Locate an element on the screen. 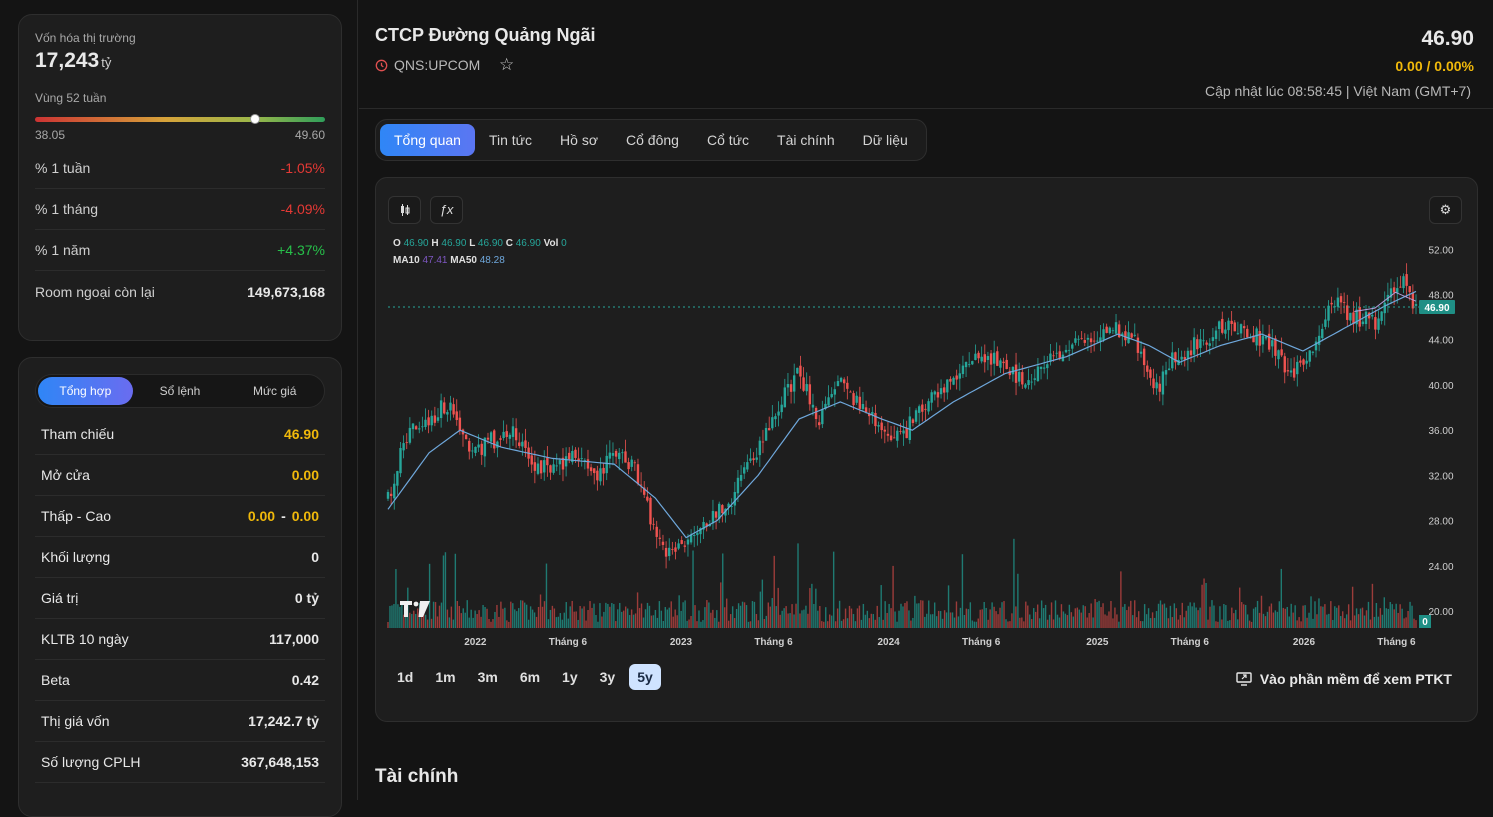 This screenshot has width=1493, height=817. summary-tab: Sổ lệnh is located at coordinates (180, 391).